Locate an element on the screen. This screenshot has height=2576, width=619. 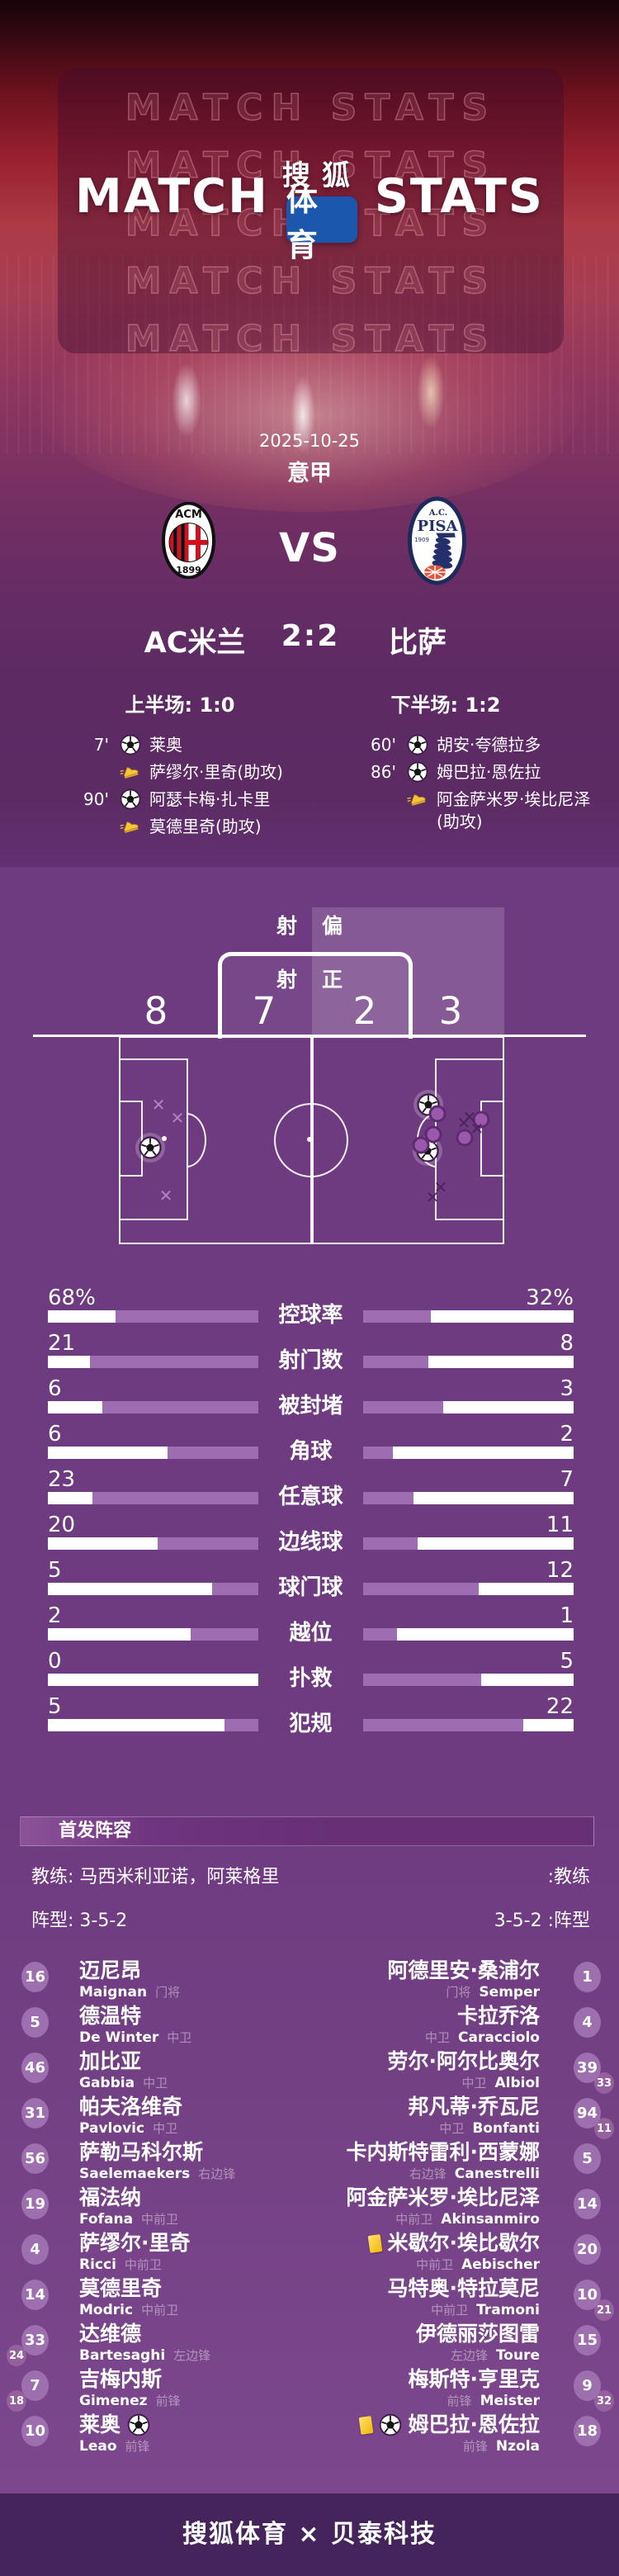
away-player-names: 劳尔·阿尔比奥尔 中卫 Albiol is located at coordinates (464, 2070).